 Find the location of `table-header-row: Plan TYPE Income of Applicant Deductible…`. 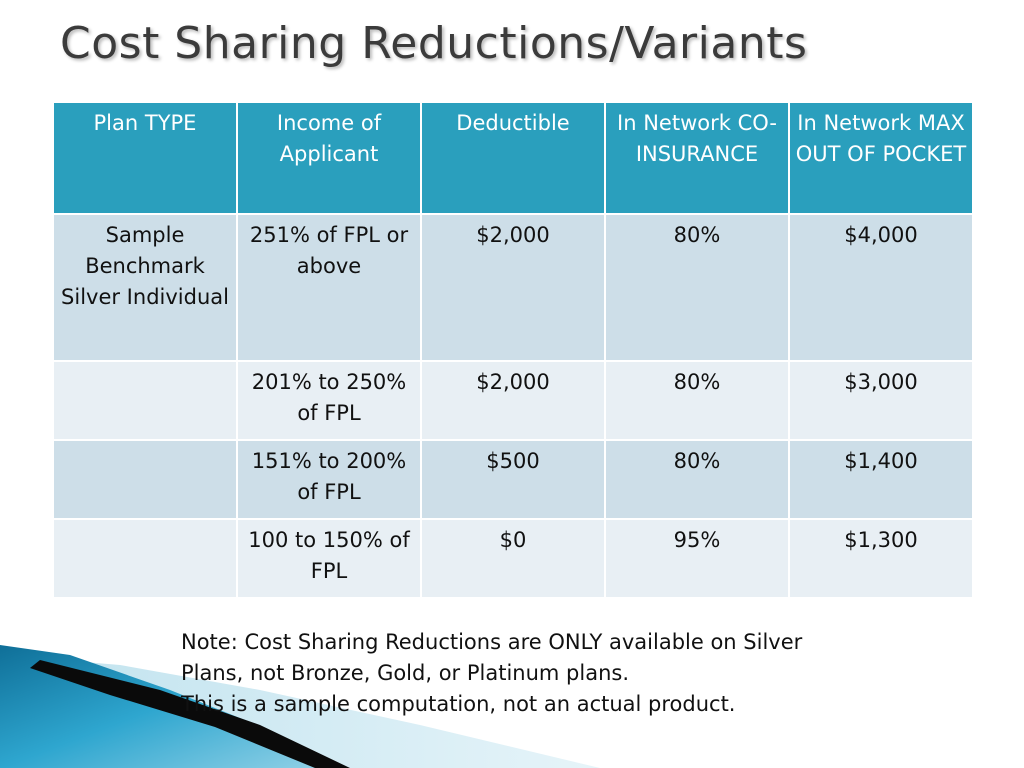

table-header-row: Plan TYPE Income of Applicant Deductible… is located at coordinates (513, 158).